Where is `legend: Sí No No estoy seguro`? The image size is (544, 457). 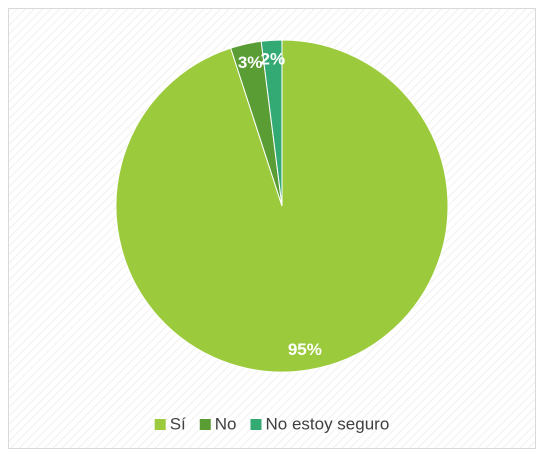
legend: Sí No No estoy seguro is located at coordinates (272, 423).